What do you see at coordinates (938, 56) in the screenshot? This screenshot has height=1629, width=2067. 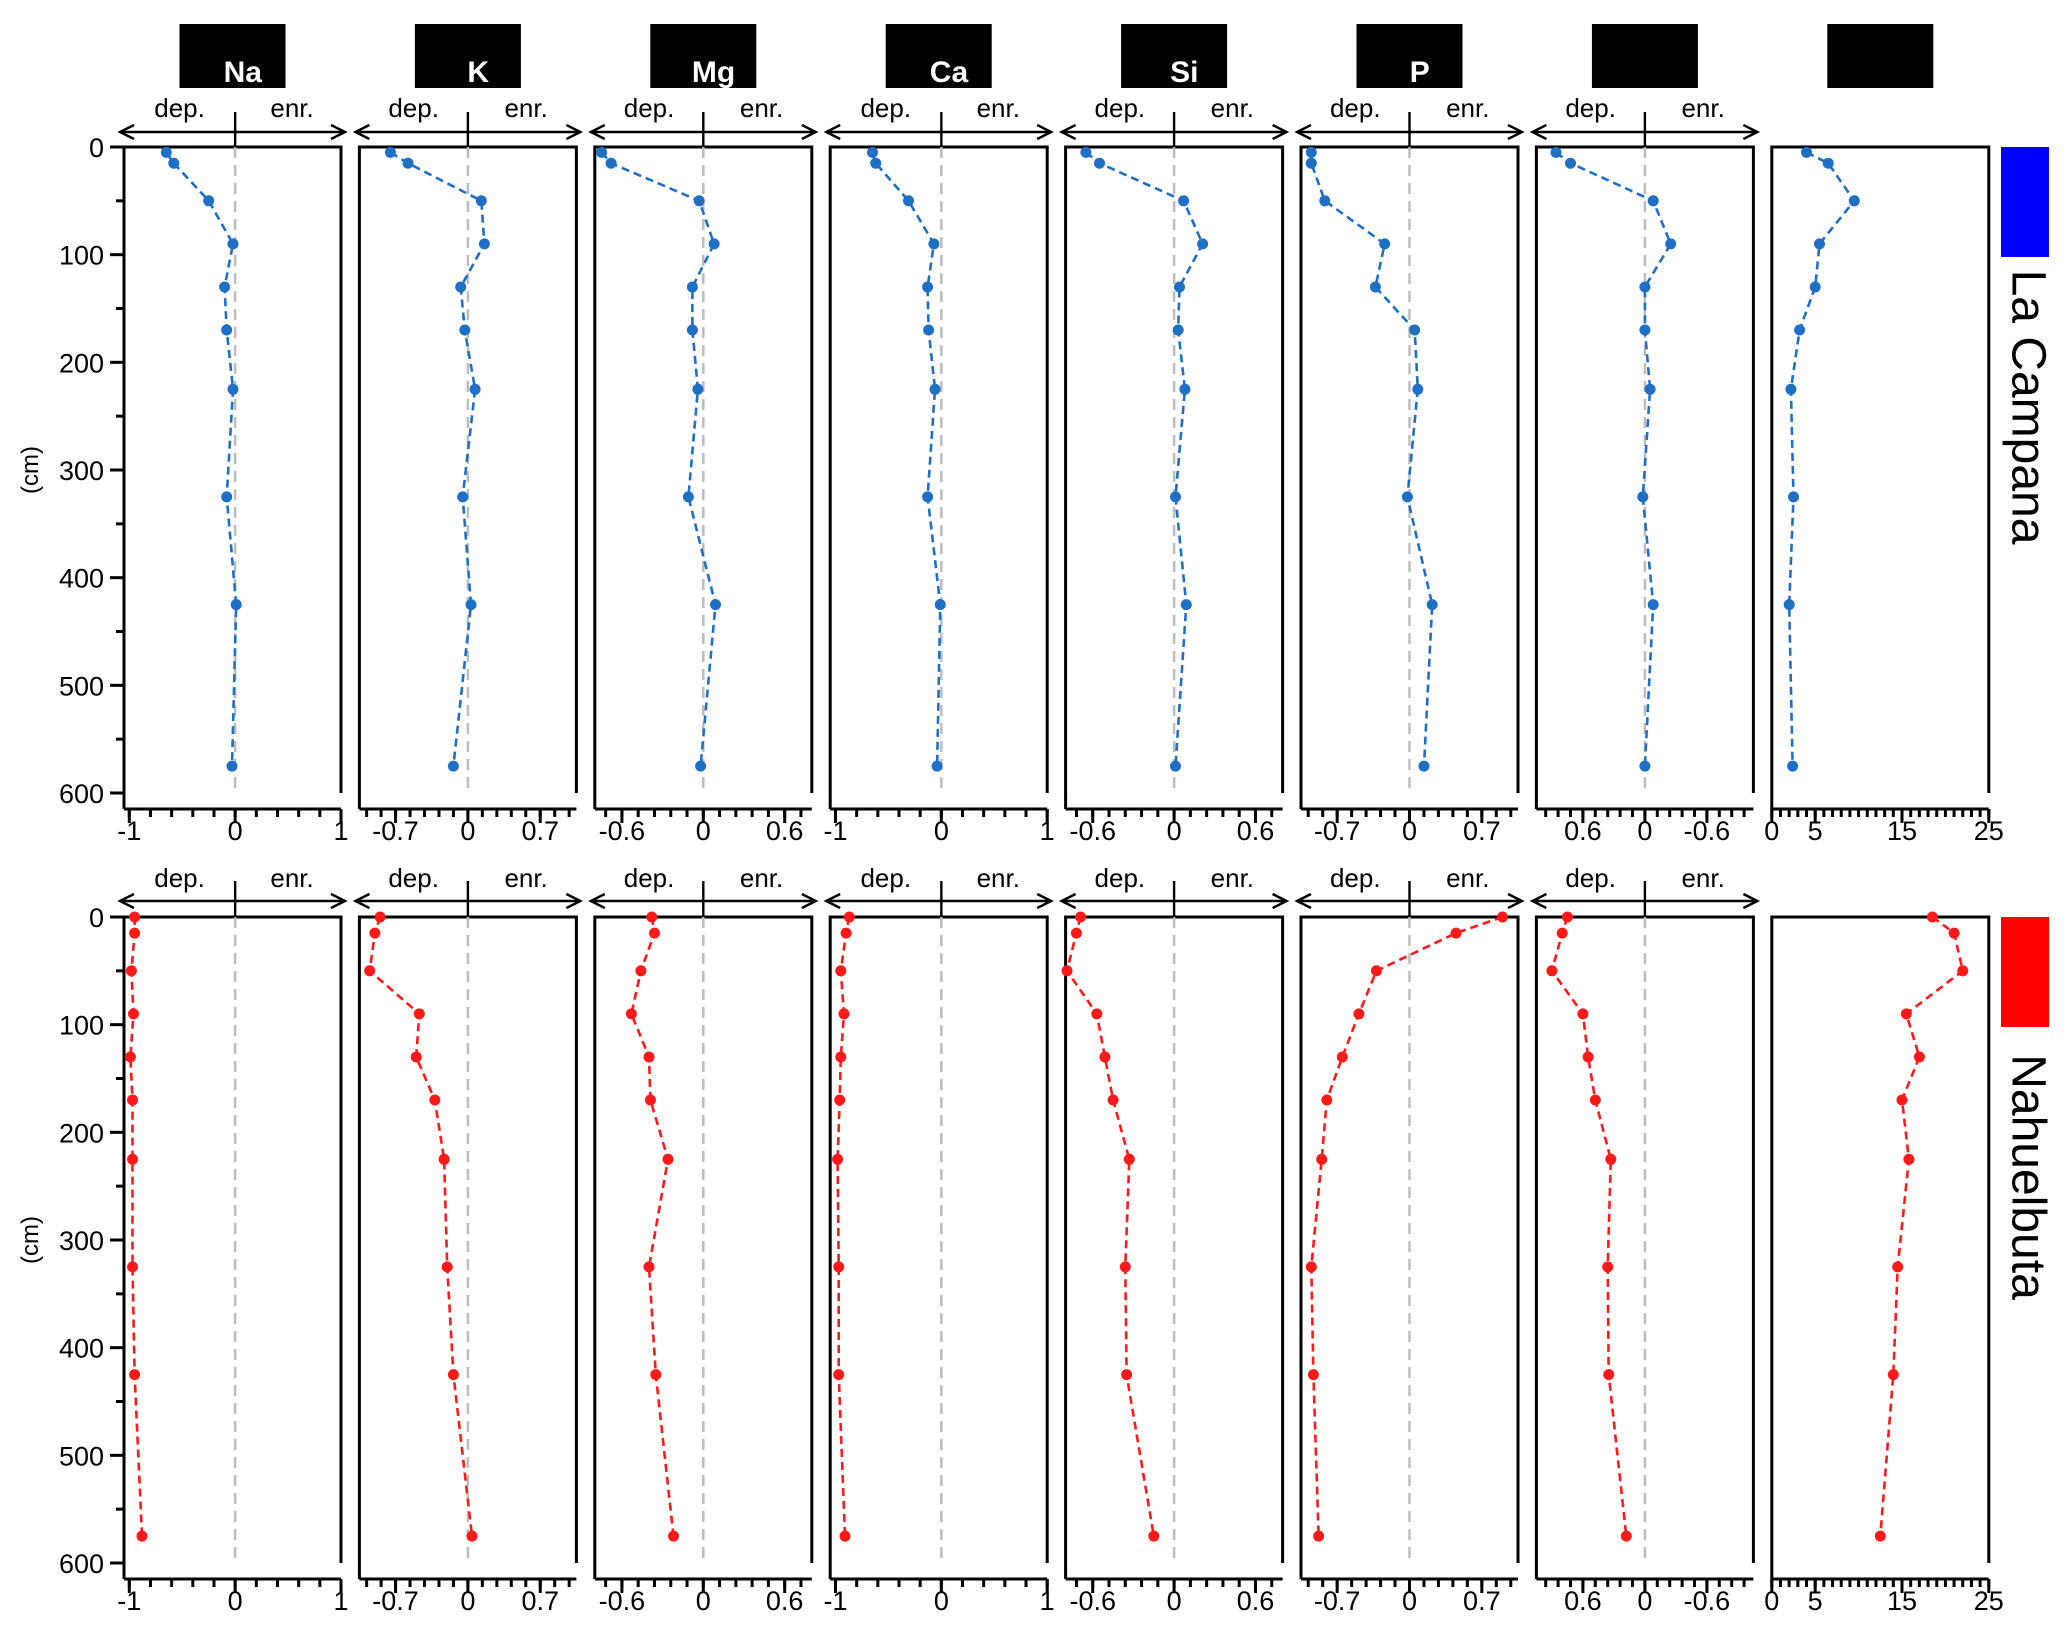 I see `header-ca: τCa` at bounding box center [938, 56].